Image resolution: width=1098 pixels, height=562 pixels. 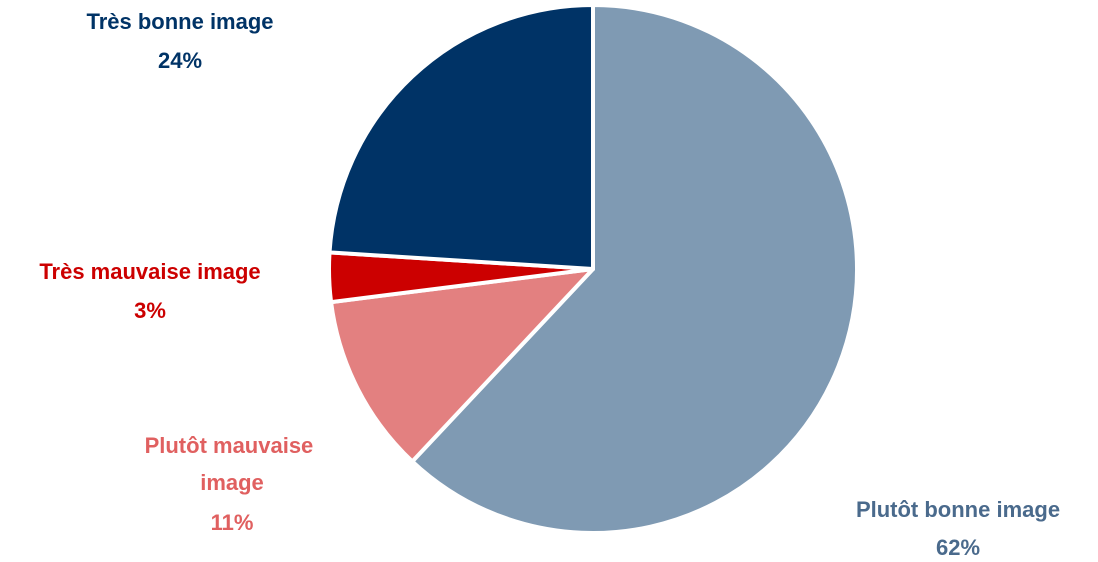 I want to click on slice-label-plutot-bonne: Plutôt bonne image, so click(x=958, y=509).